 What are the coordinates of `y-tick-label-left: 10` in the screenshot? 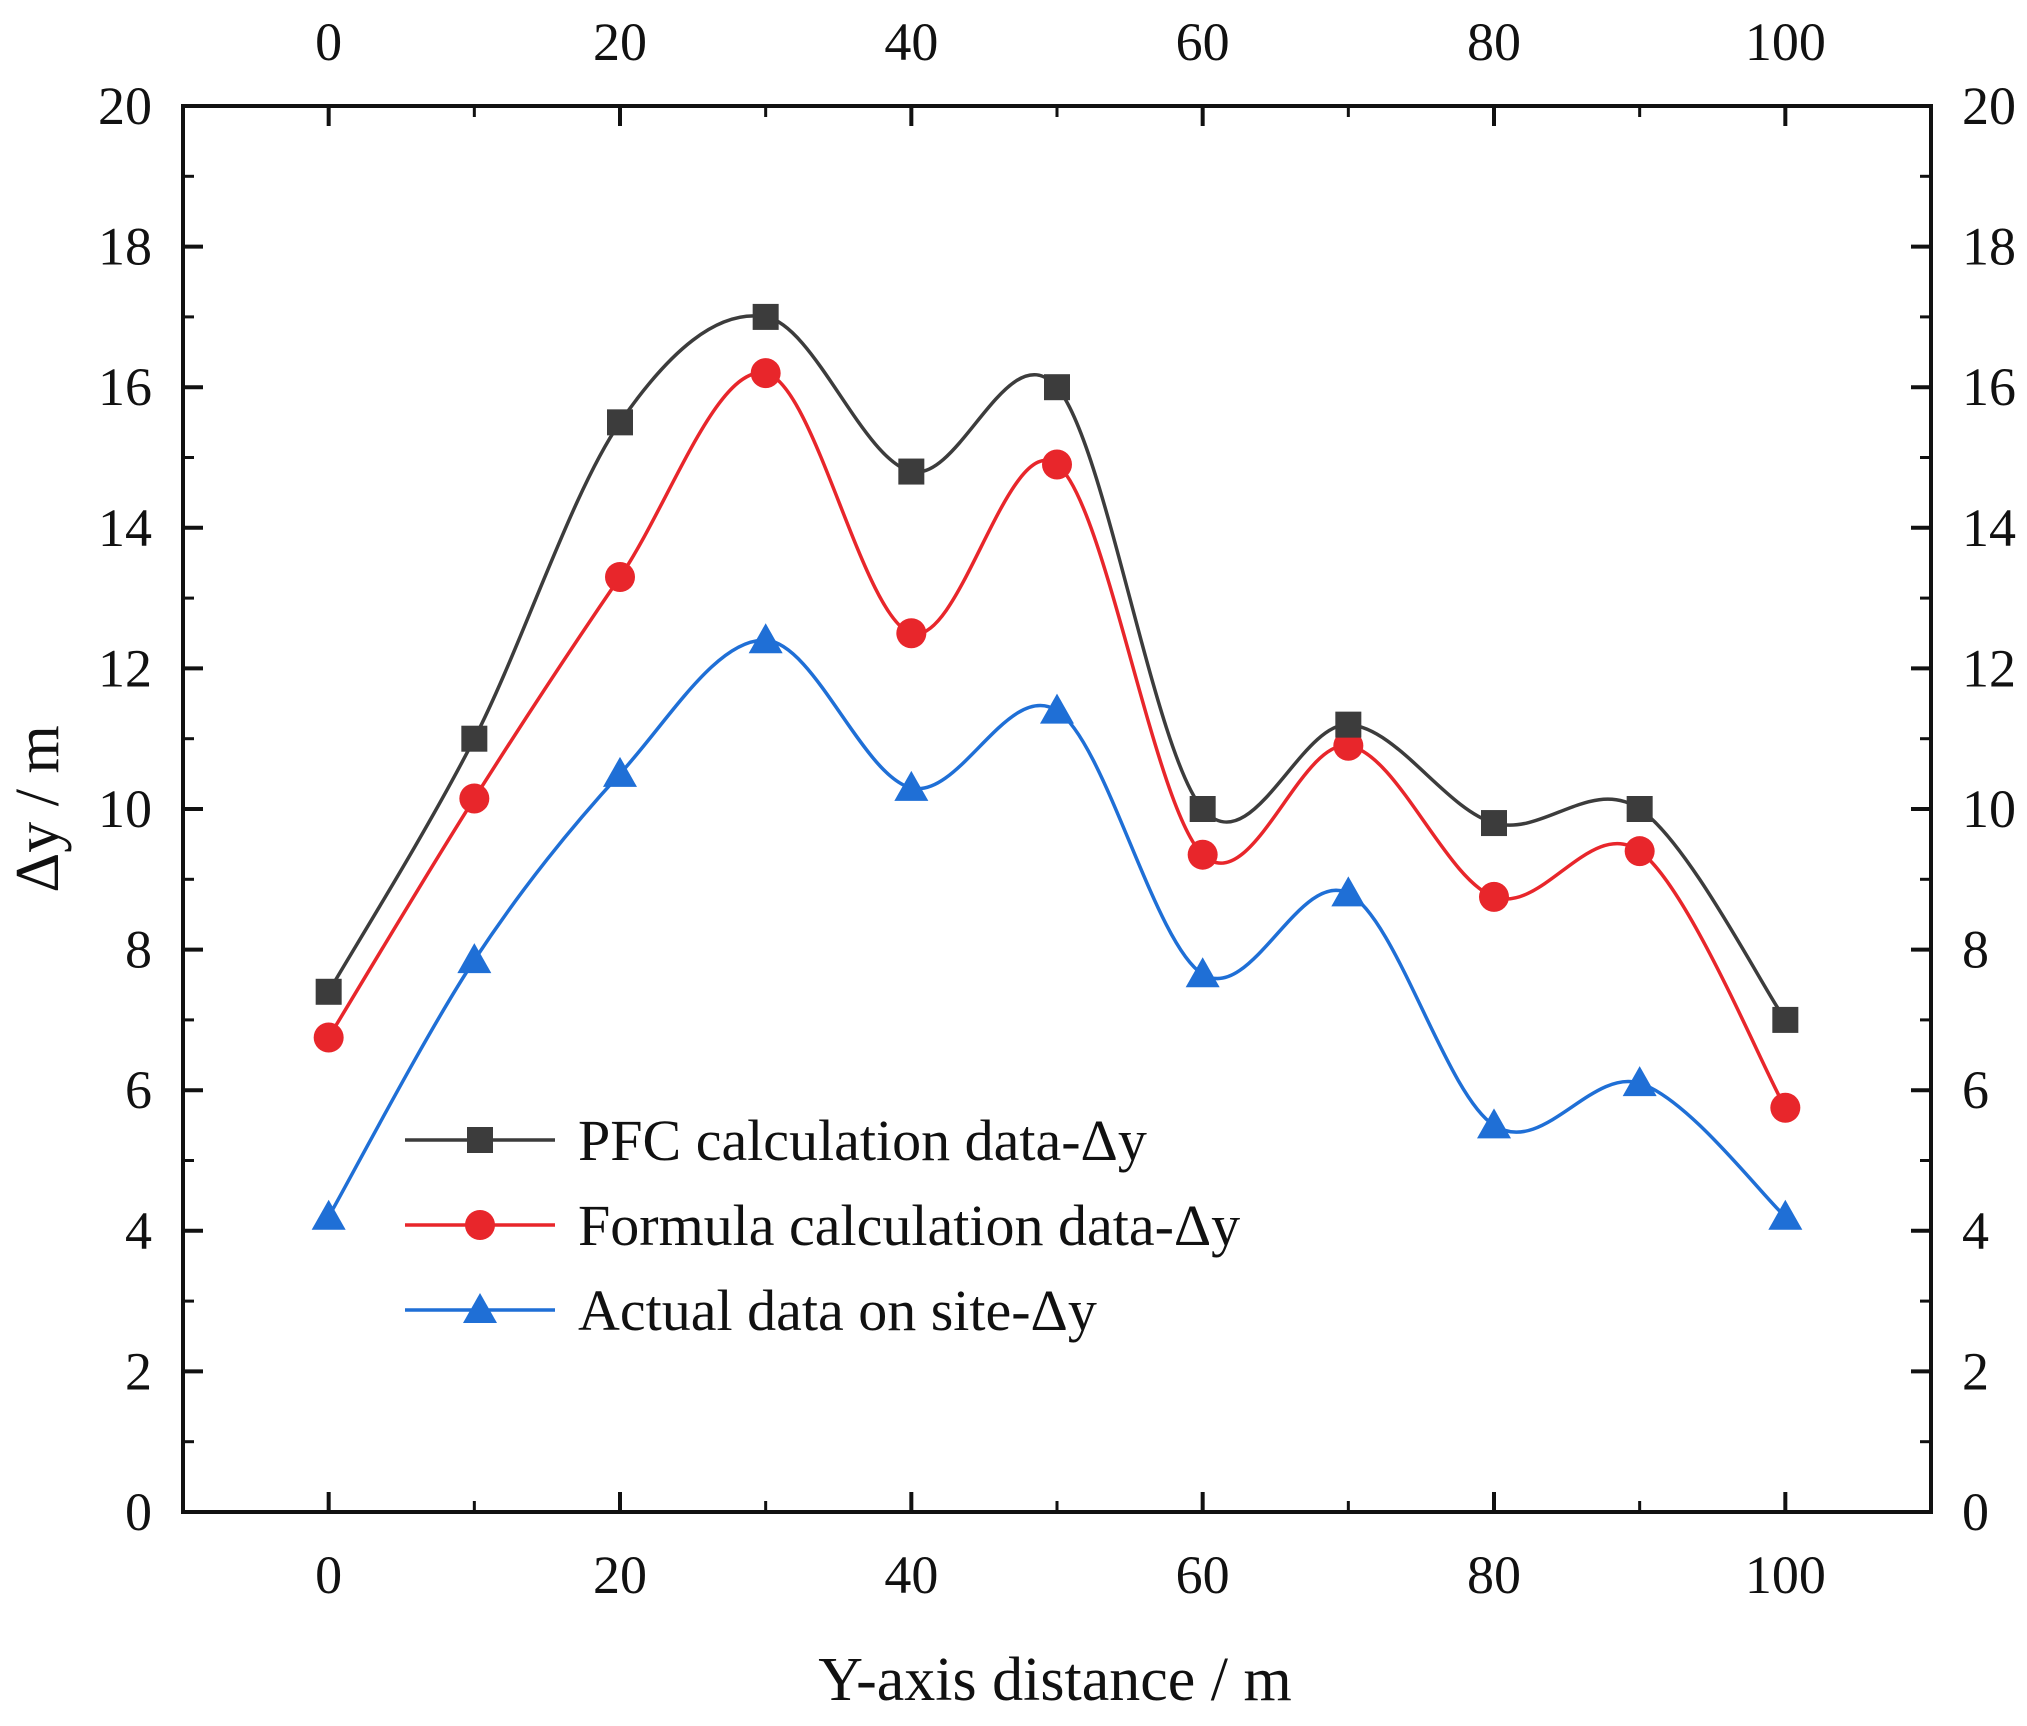 It's located at (125, 809).